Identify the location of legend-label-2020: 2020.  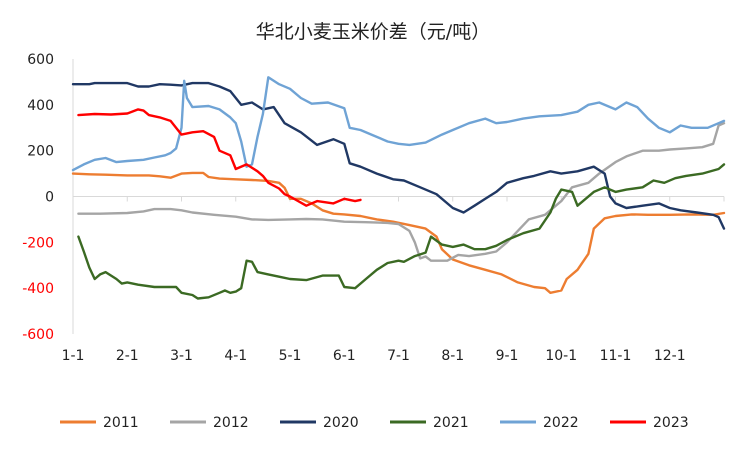
(341, 423).